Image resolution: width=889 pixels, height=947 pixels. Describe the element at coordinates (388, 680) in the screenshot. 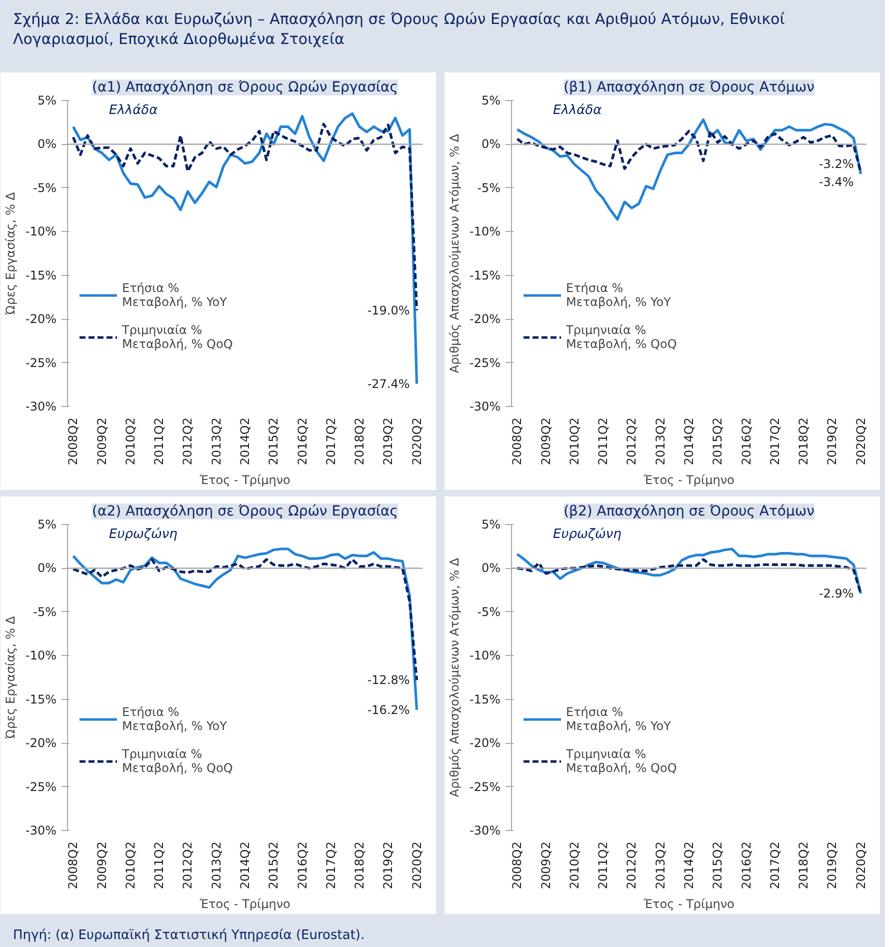

I see `data-label: -12.8%` at that location.